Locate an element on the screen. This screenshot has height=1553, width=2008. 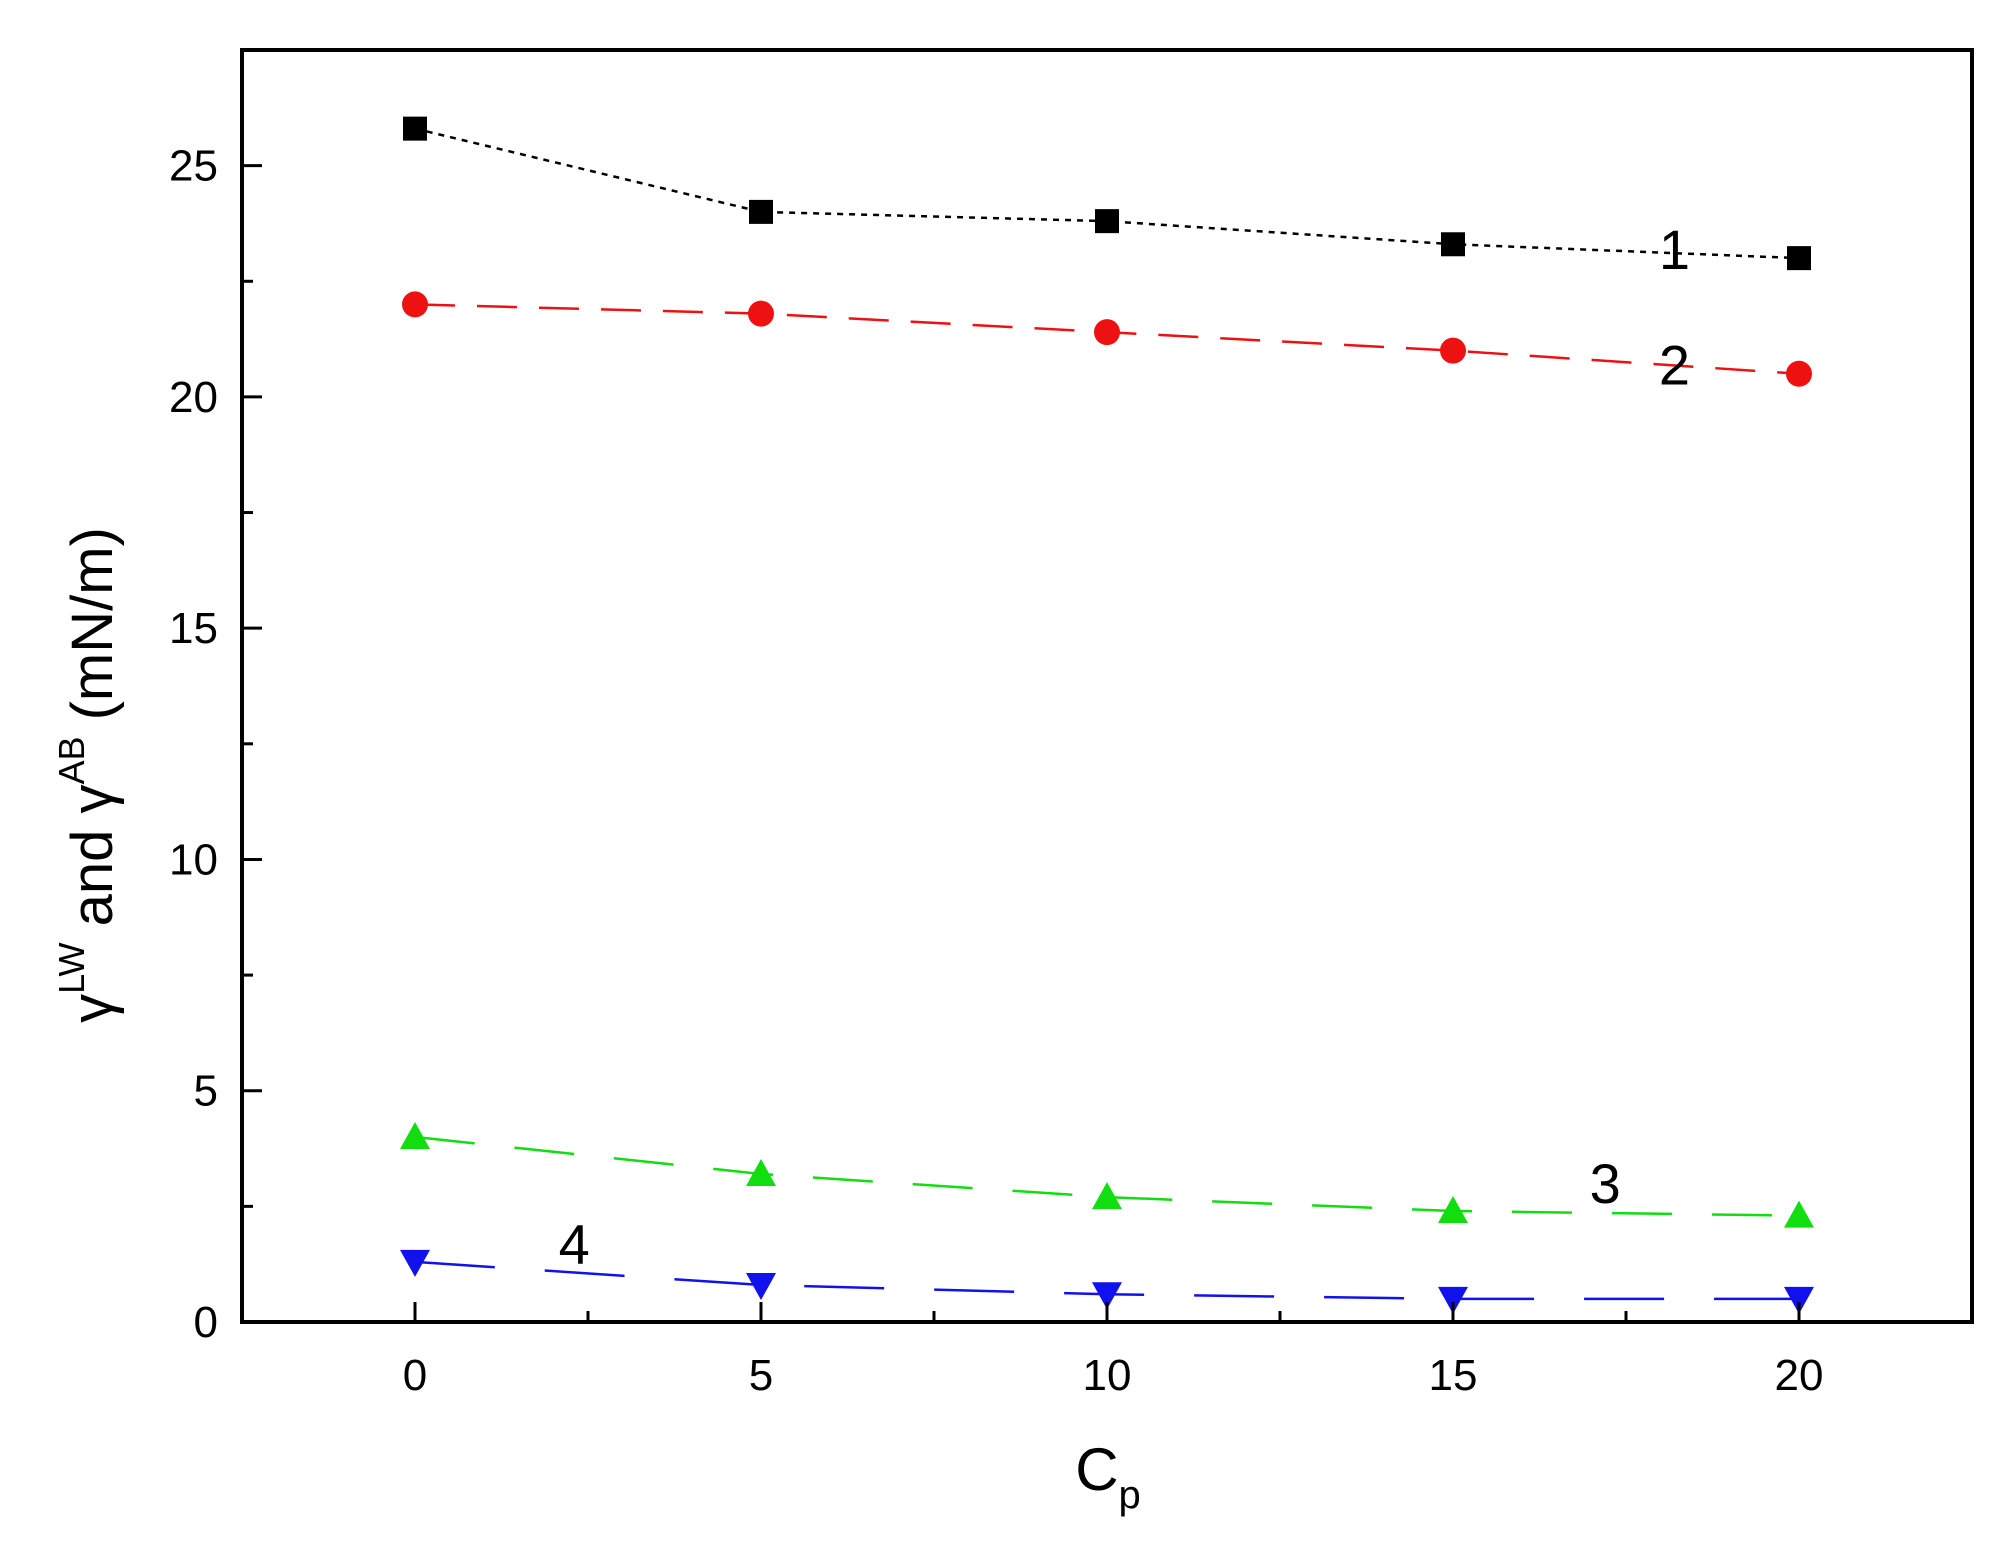
y-tick-label: 5 is located at coordinates (206, 1091).